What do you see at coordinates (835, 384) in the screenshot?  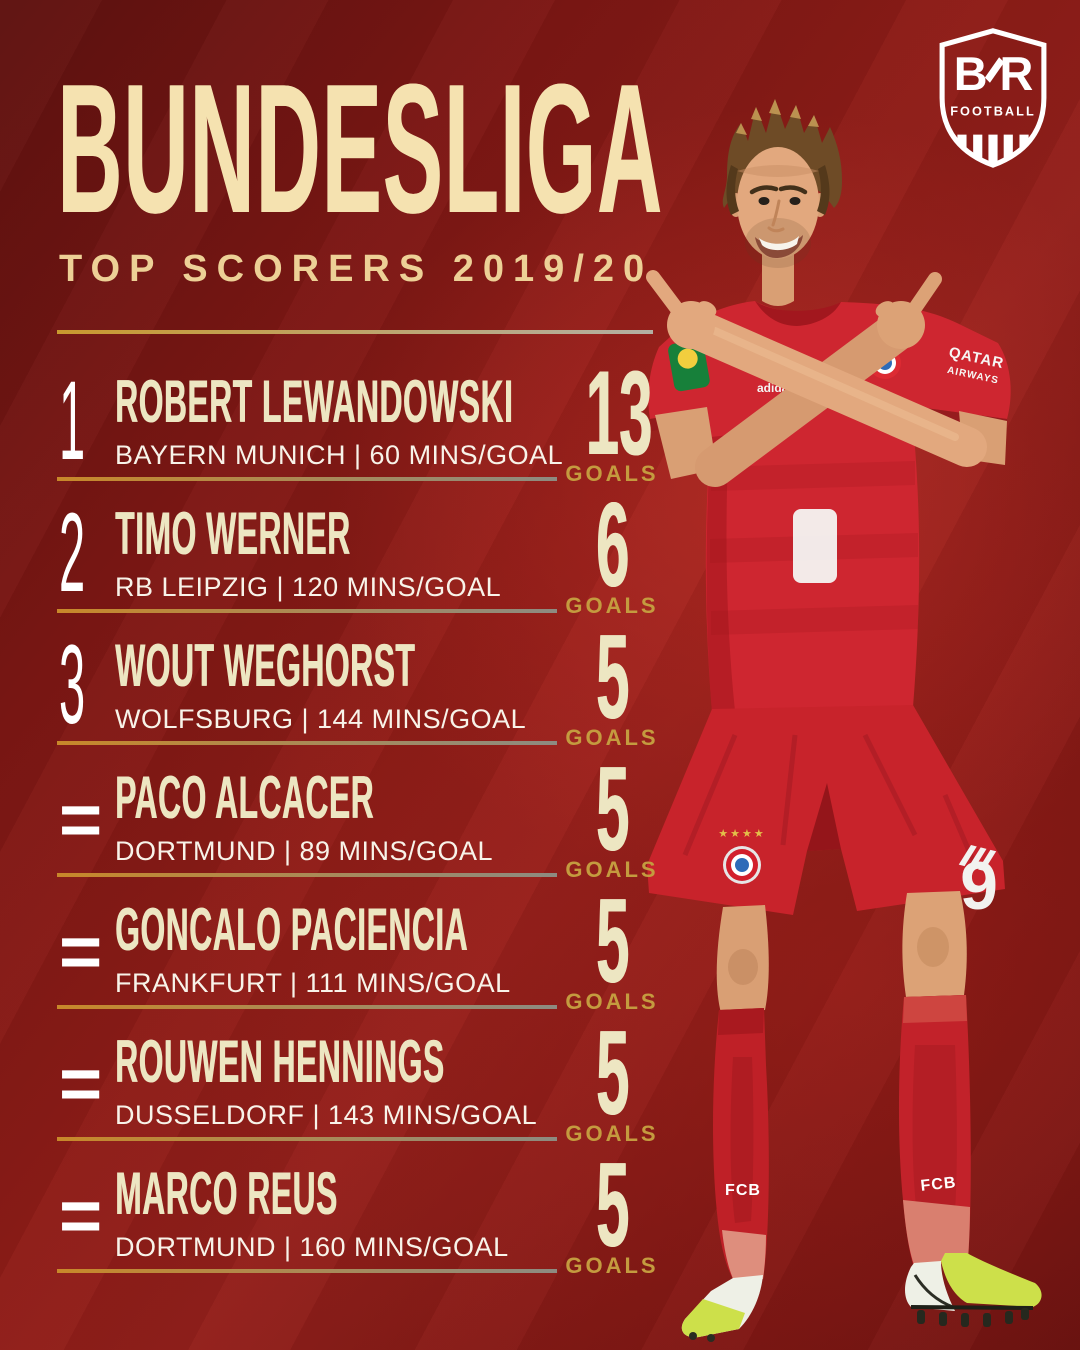 I see `forearm-highlight` at bounding box center [835, 384].